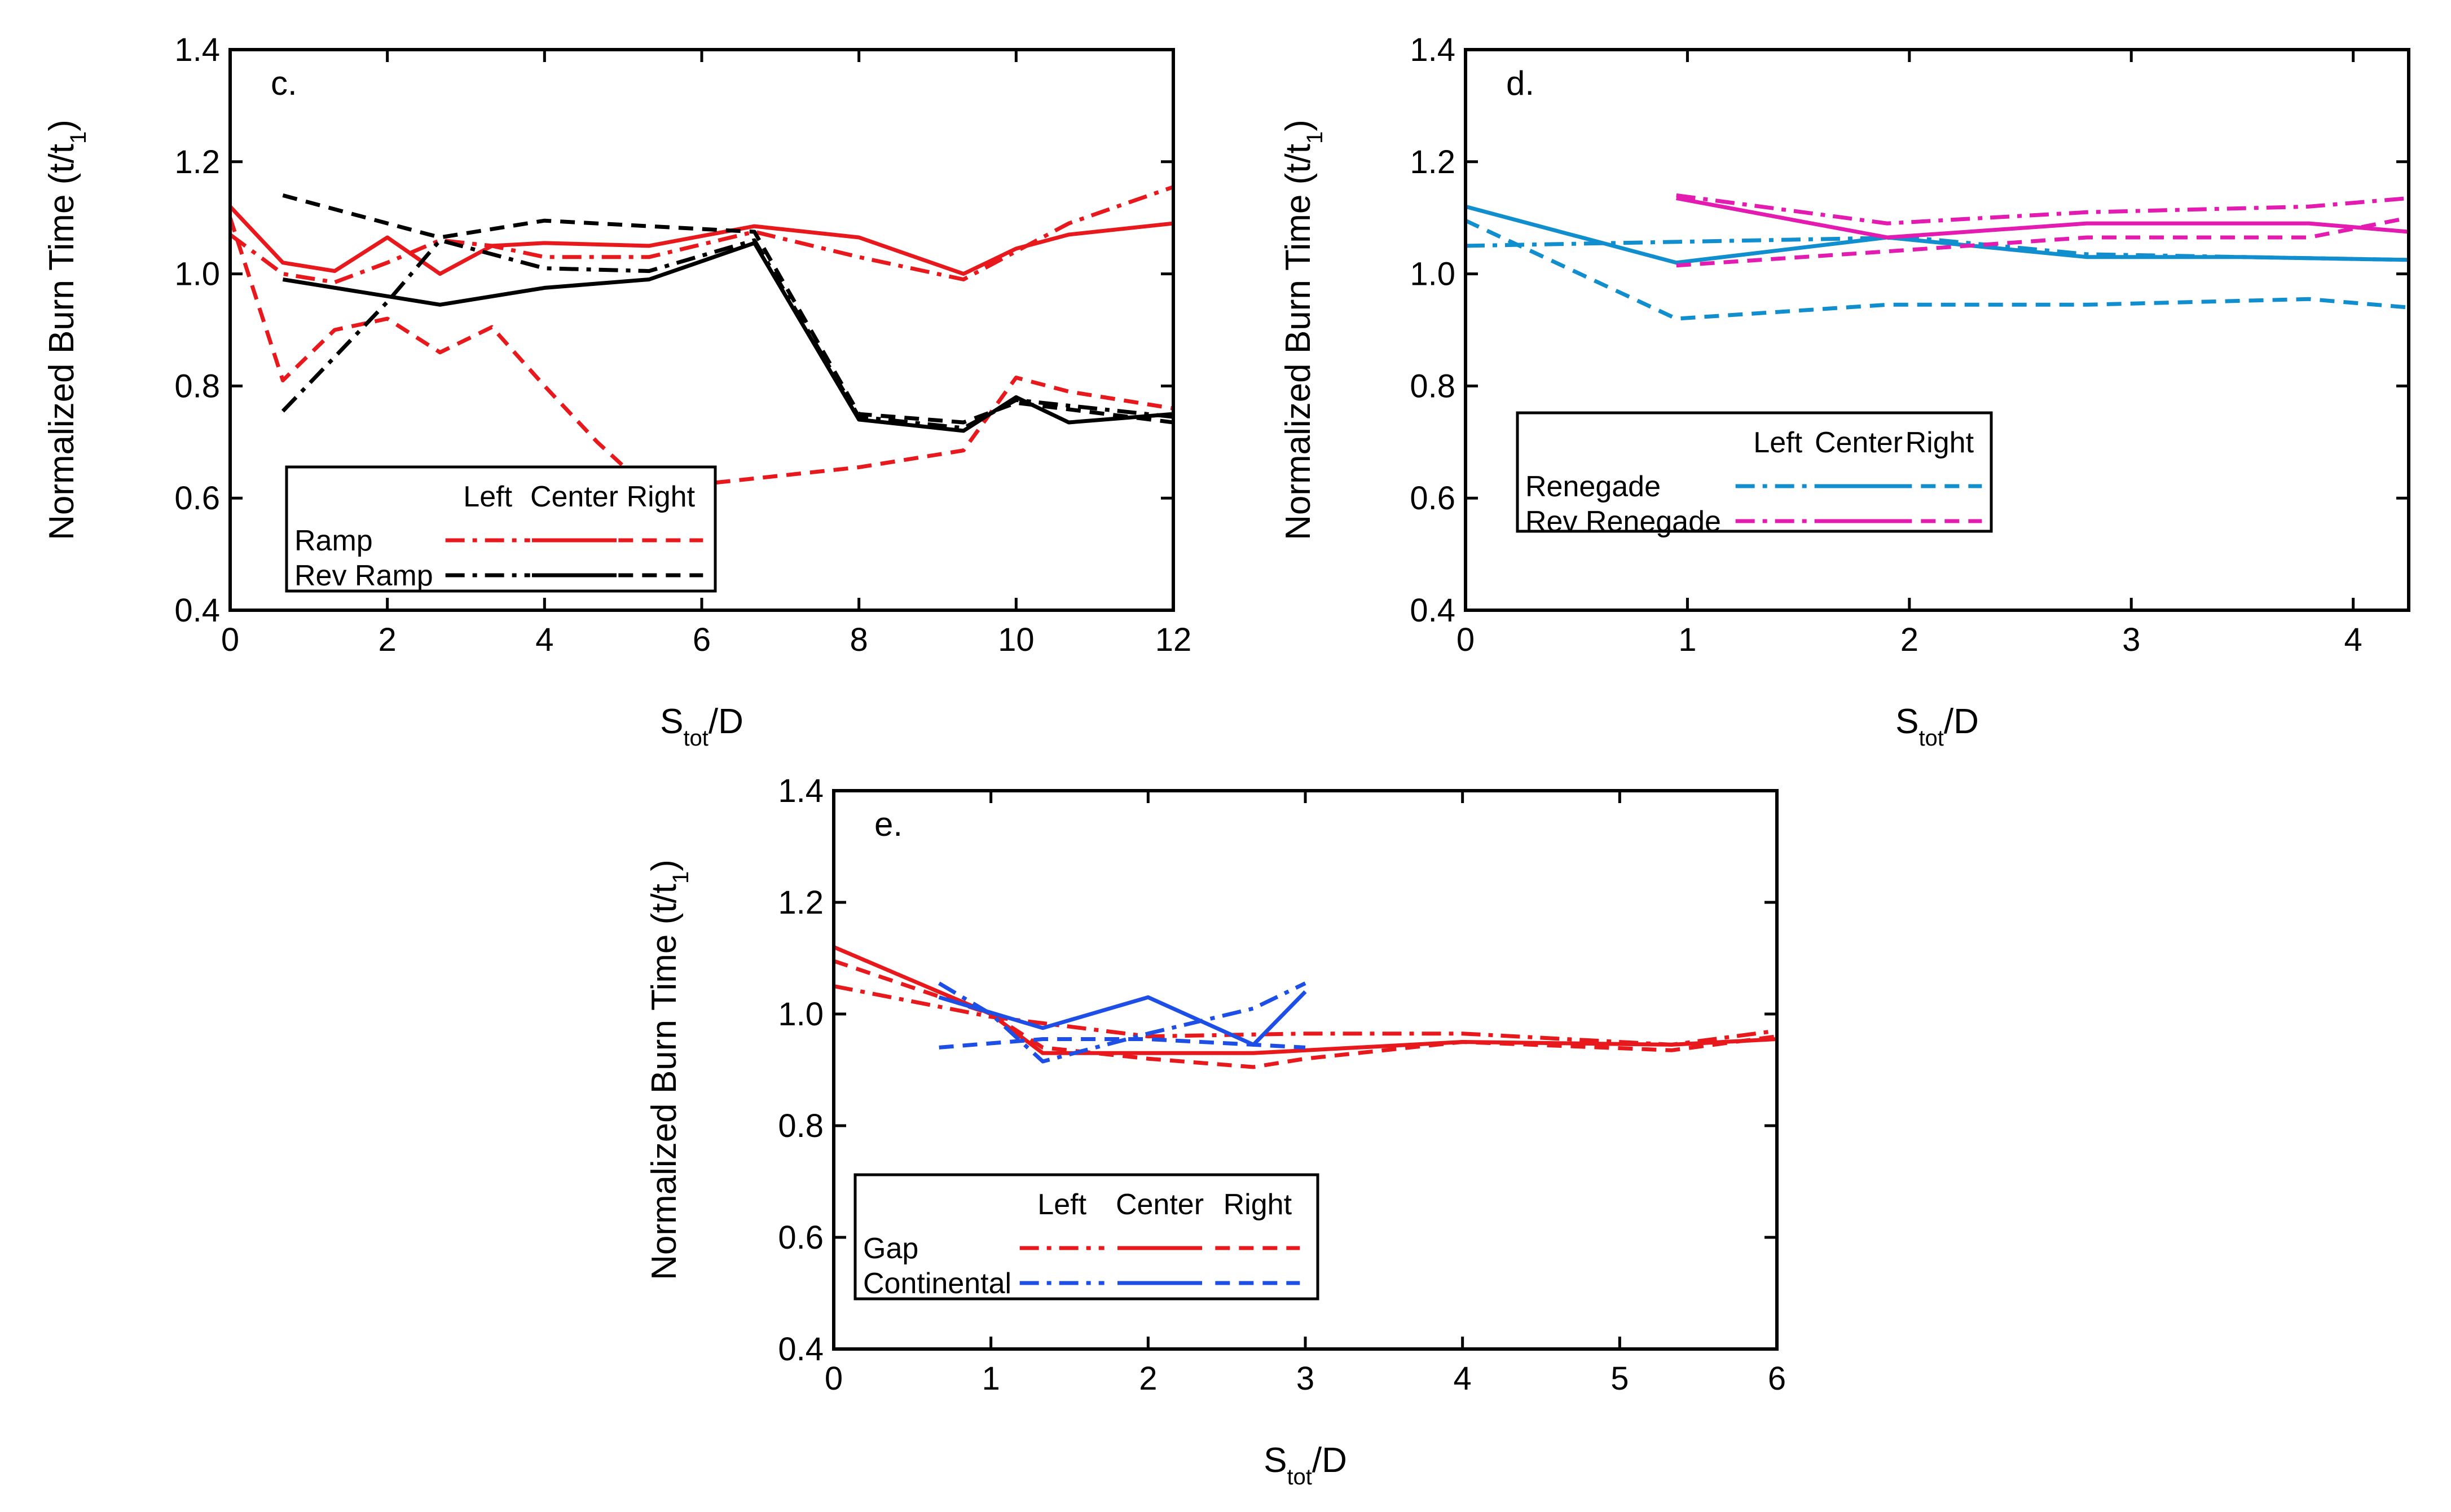 Image resolution: width=2451 pixels, height=1512 pixels. I want to click on x-tick-label: 10, so click(1016, 639).